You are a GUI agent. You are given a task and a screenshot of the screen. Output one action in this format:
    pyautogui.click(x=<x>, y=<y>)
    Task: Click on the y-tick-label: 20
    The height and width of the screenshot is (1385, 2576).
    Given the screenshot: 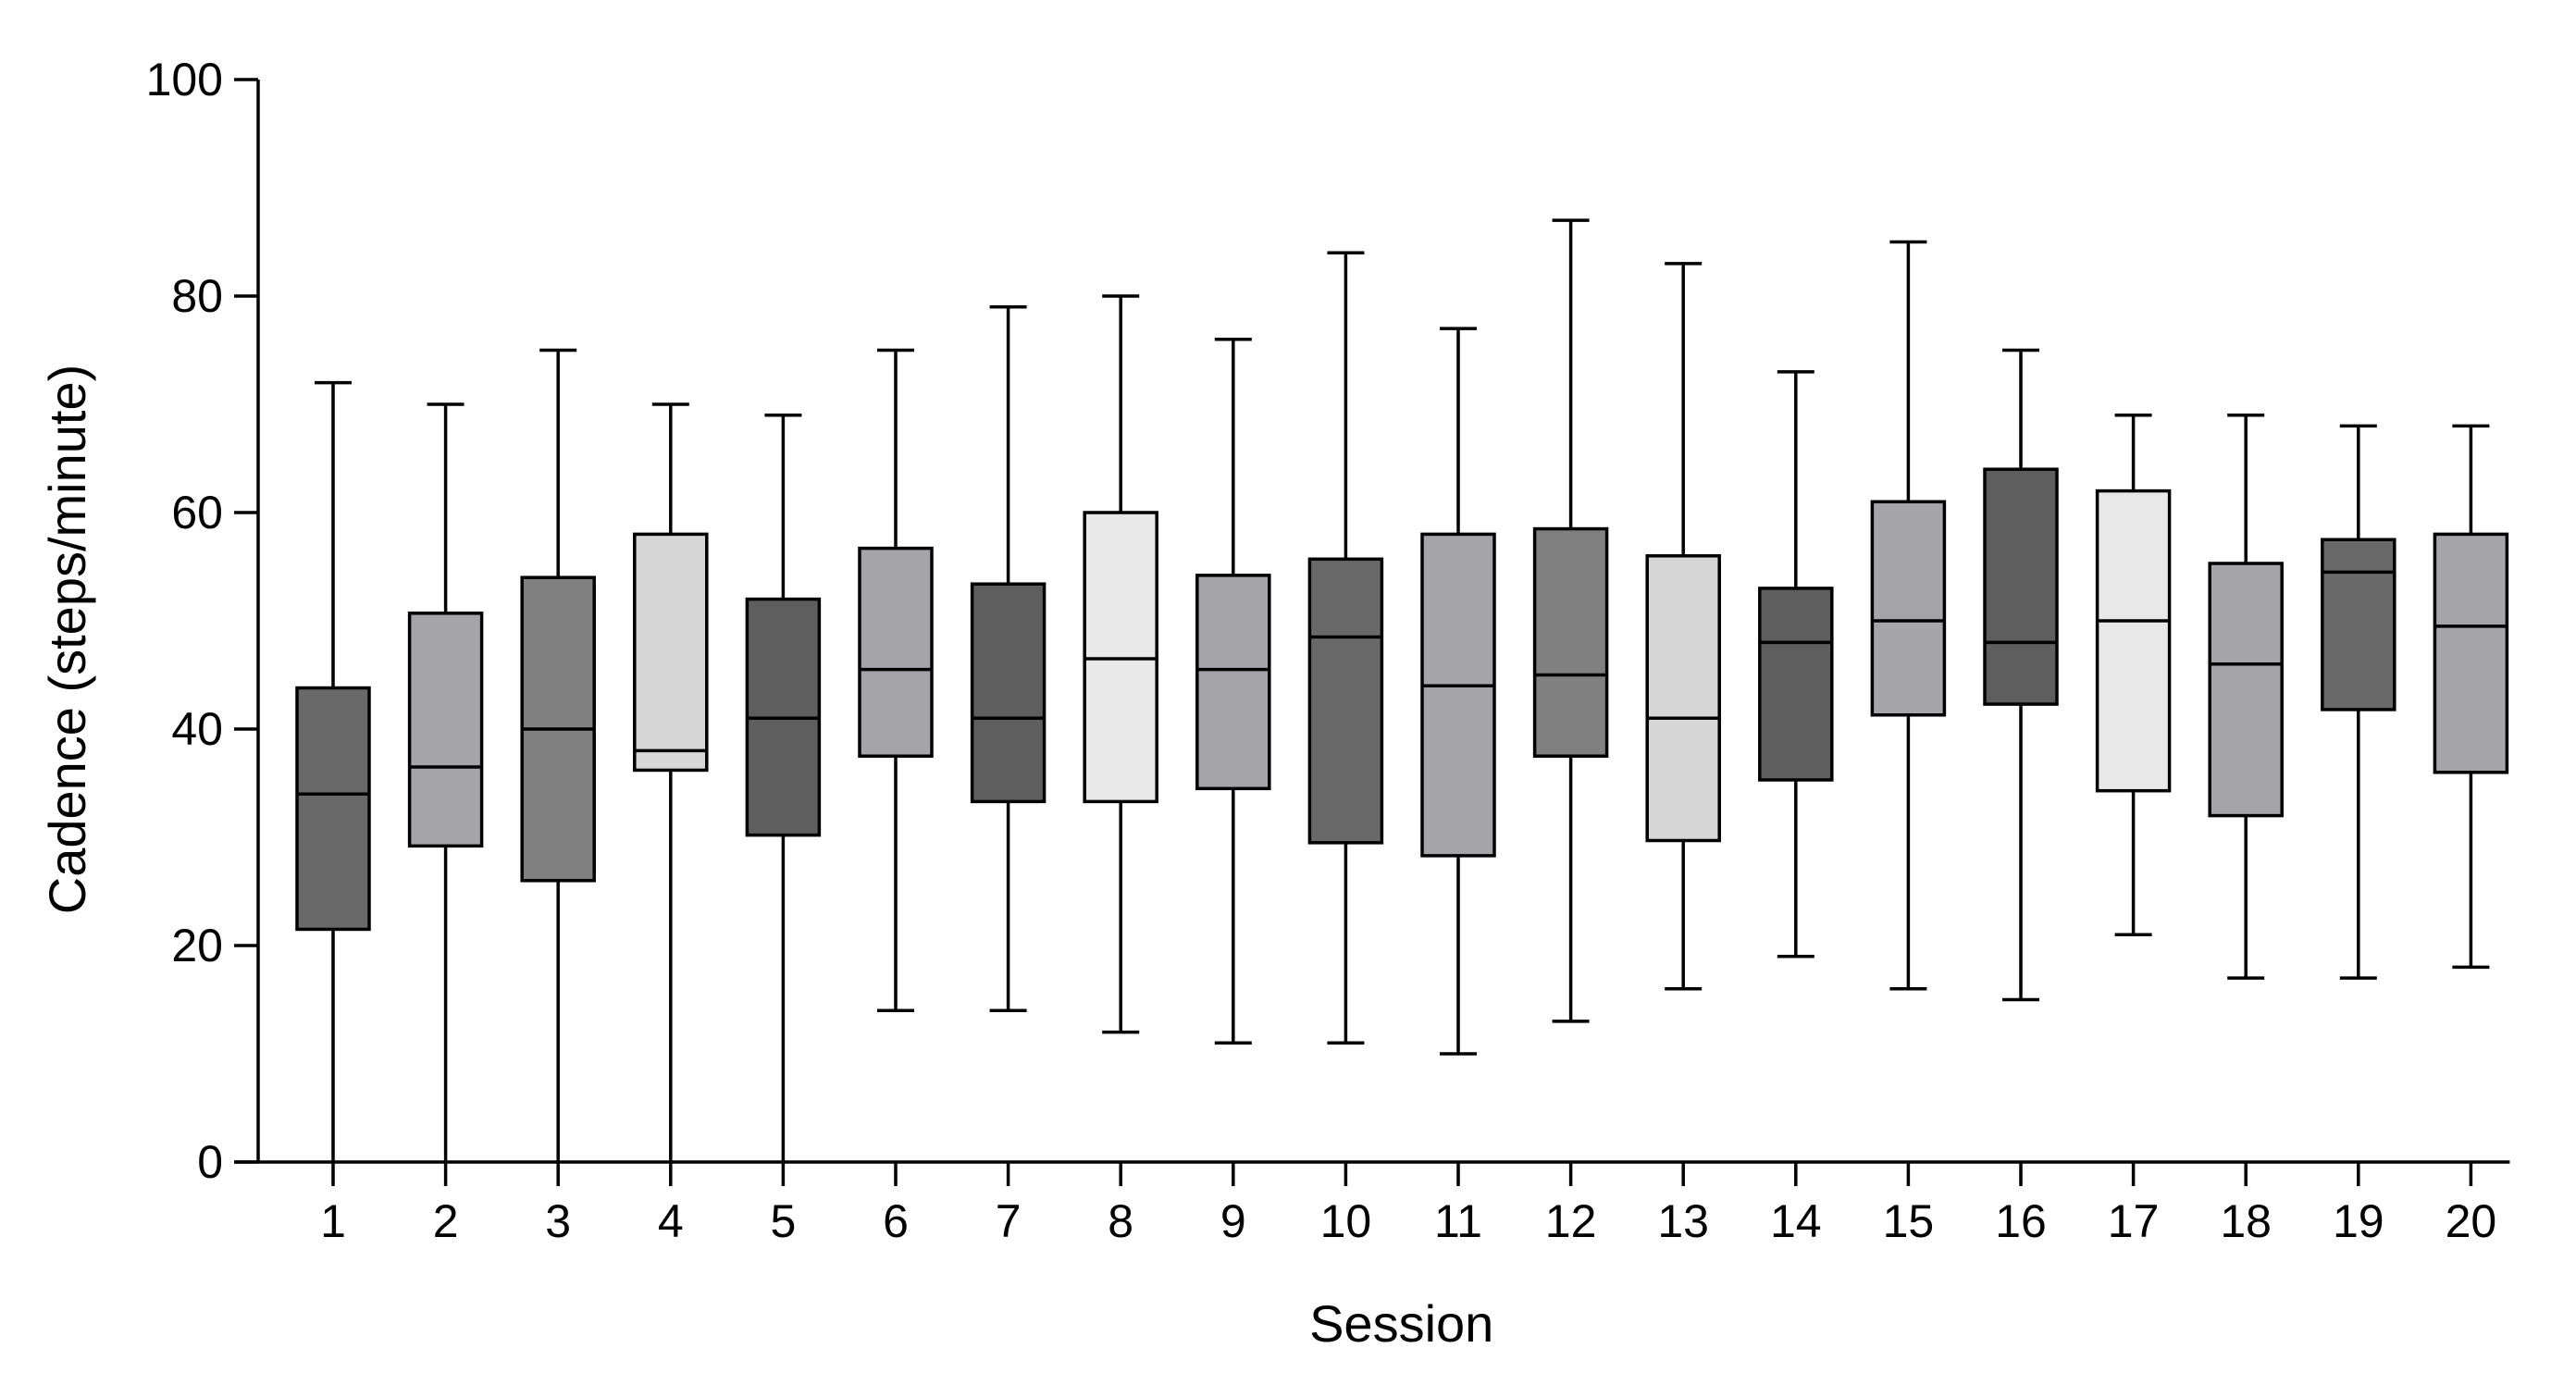 What is the action you would take?
    pyautogui.click(x=197, y=946)
    